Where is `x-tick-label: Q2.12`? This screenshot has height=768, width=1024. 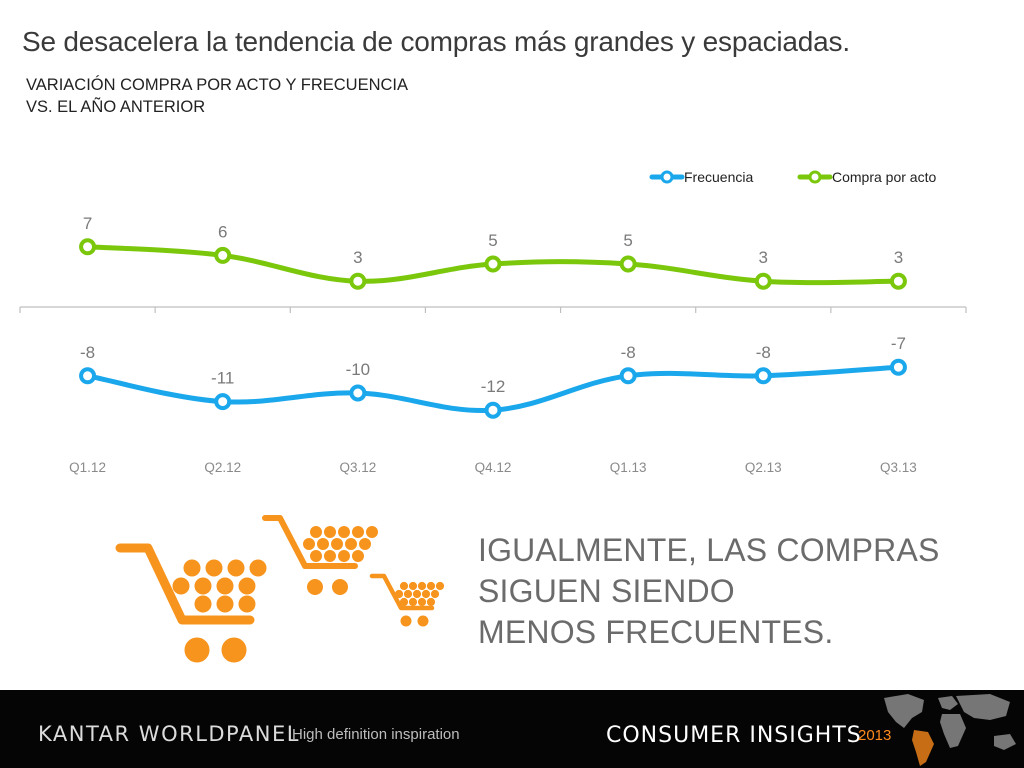
x-tick-label: Q2.12 is located at coordinates (222, 467).